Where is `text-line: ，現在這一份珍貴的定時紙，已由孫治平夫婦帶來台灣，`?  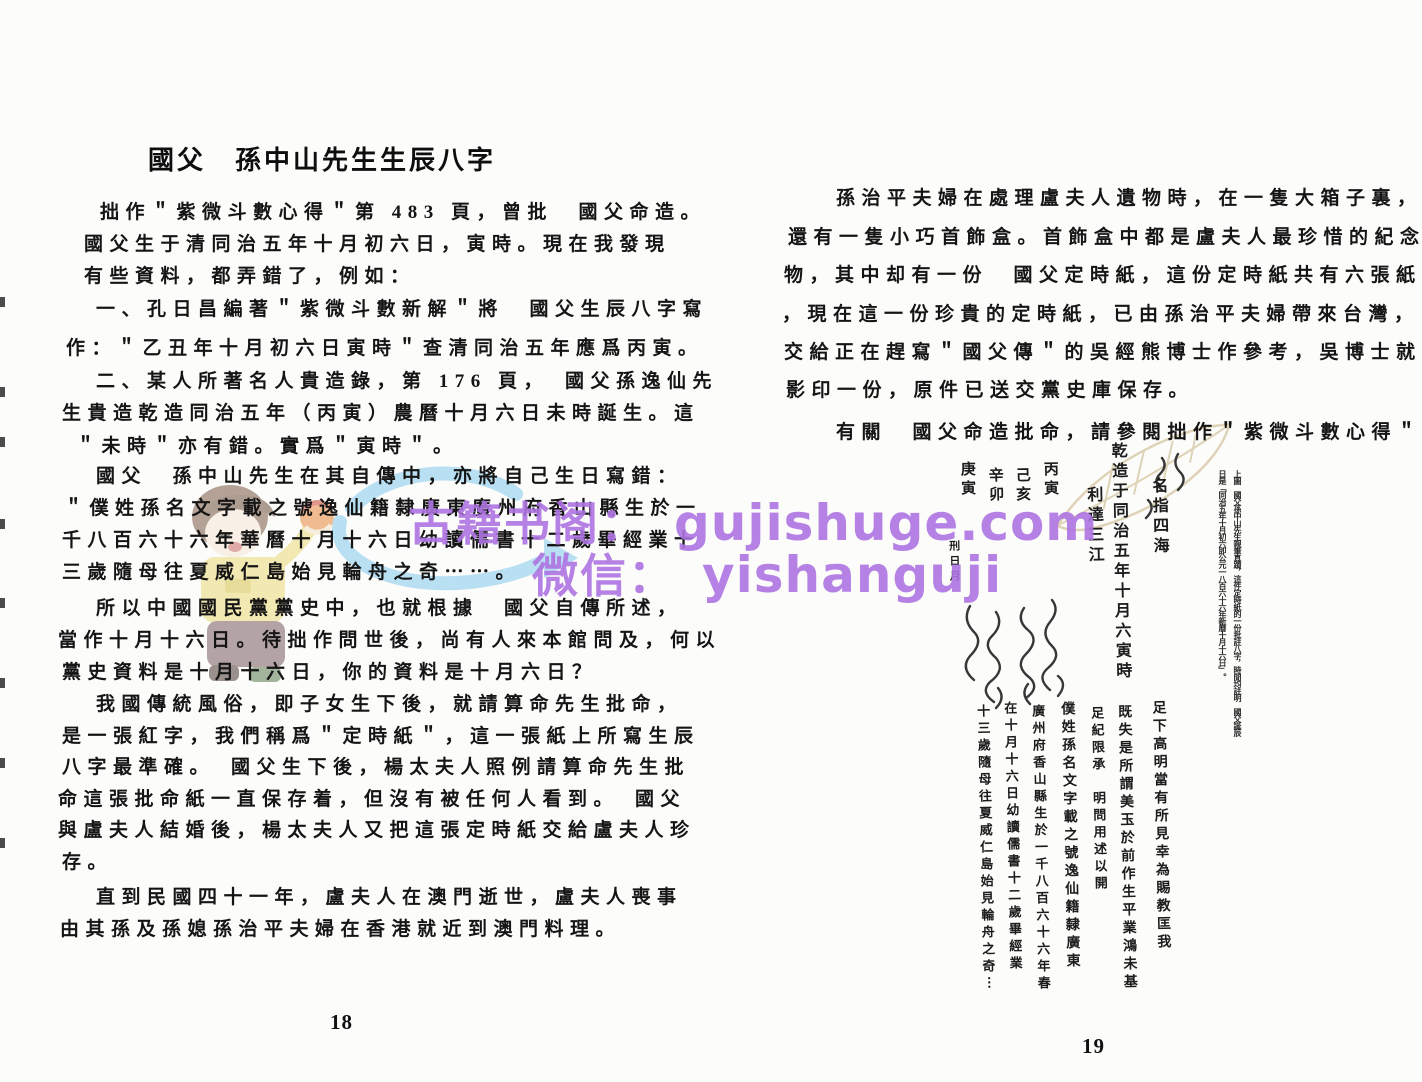
text-line: ，現在這一份珍貴的定時紙，已由孫治平夫婦帶來台灣， is located at coordinates (1101, 314).